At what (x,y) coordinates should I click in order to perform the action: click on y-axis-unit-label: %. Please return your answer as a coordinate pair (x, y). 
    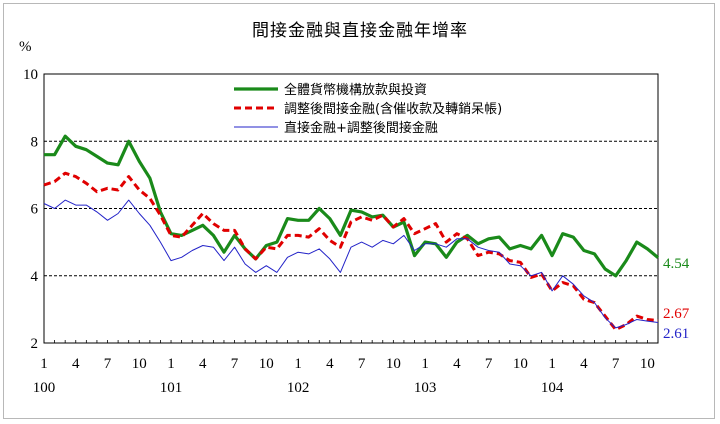
    Looking at the image, I should click on (25, 47).